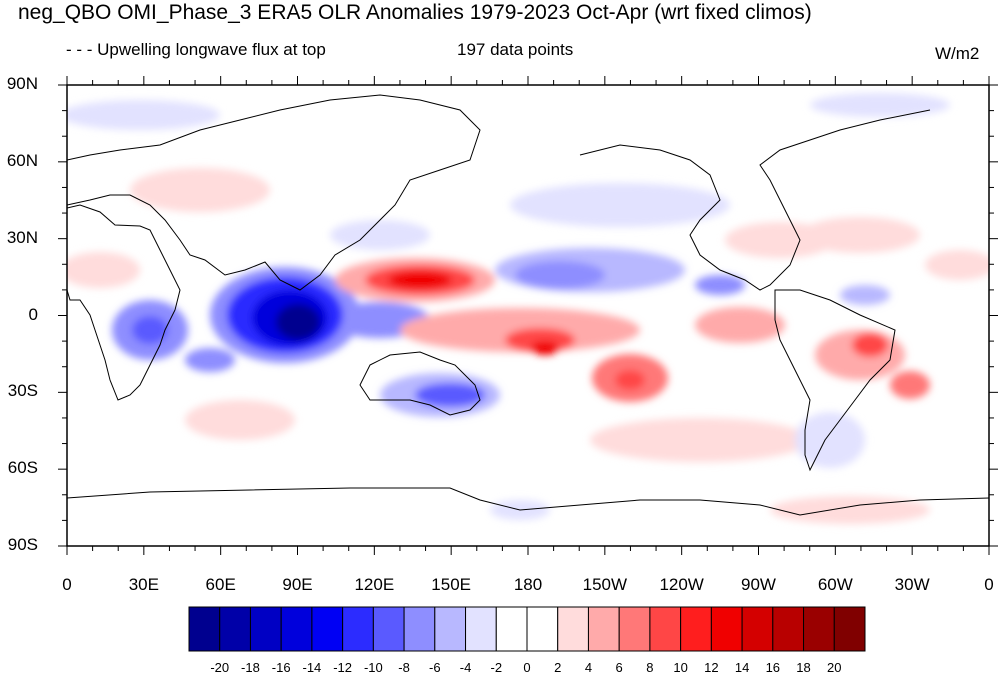 The height and width of the screenshot is (676, 1005). What do you see at coordinates (451, 584) in the screenshot?
I see `lon-label: 150E` at bounding box center [451, 584].